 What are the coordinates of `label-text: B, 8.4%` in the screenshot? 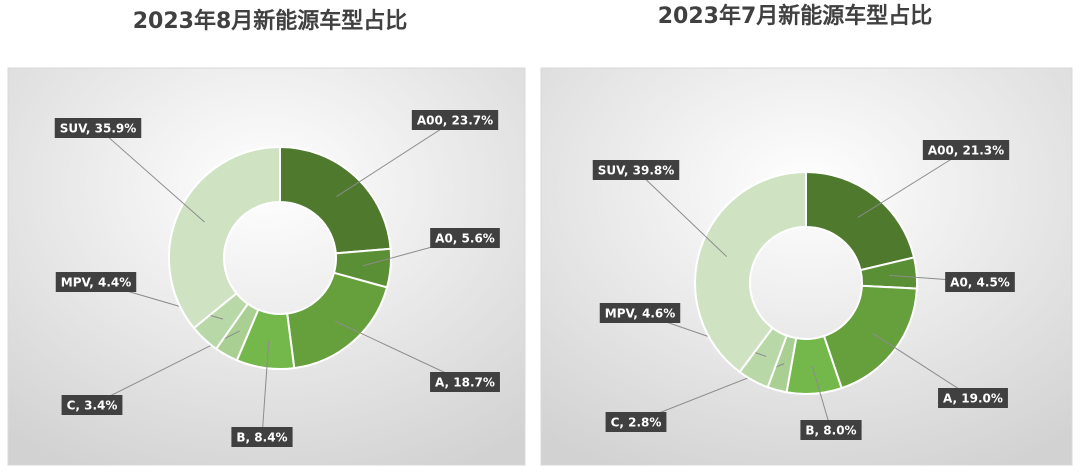 It's located at (261, 438).